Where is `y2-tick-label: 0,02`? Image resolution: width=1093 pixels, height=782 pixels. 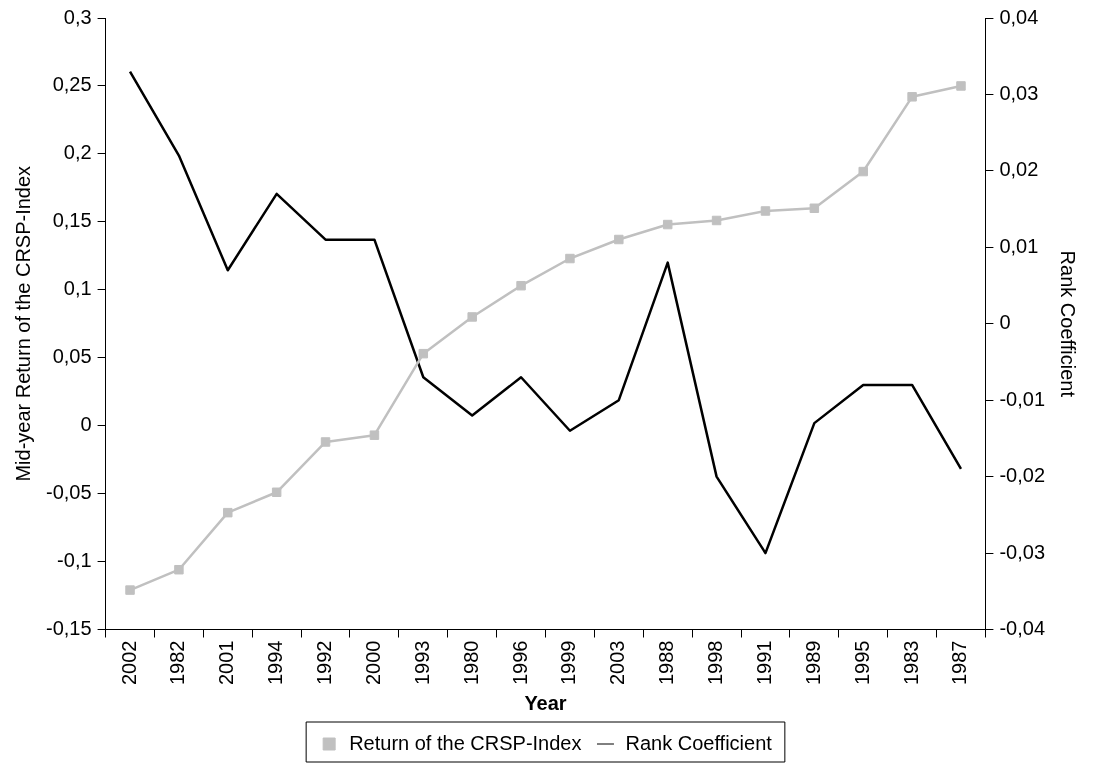
y2-tick-label: 0,02 is located at coordinates (1019, 169).